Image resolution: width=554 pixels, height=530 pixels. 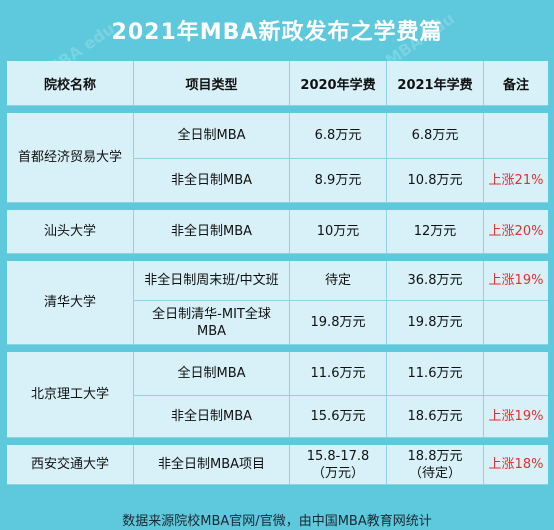 What do you see at coordinates (212, 83) in the screenshot?
I see `header-program: 项目类型` at bounding box center [212, 83].